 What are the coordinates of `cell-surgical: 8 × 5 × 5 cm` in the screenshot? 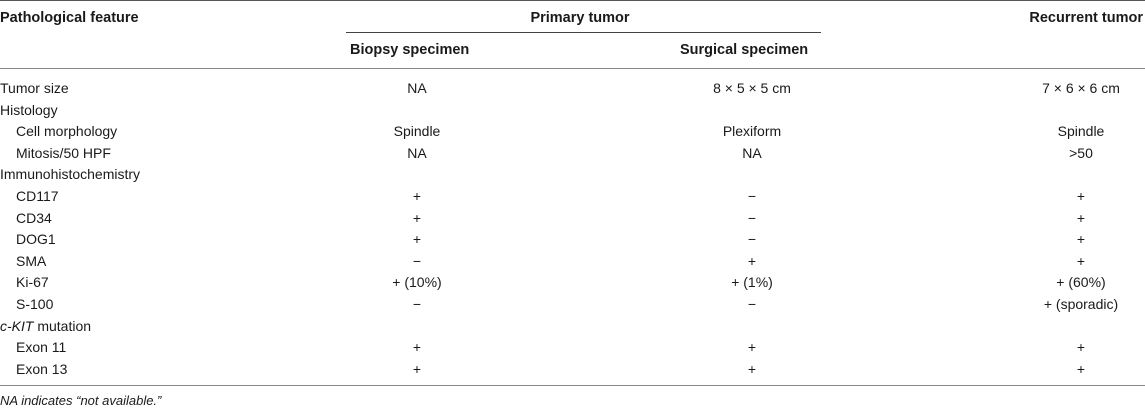 It's located at (752, 88).